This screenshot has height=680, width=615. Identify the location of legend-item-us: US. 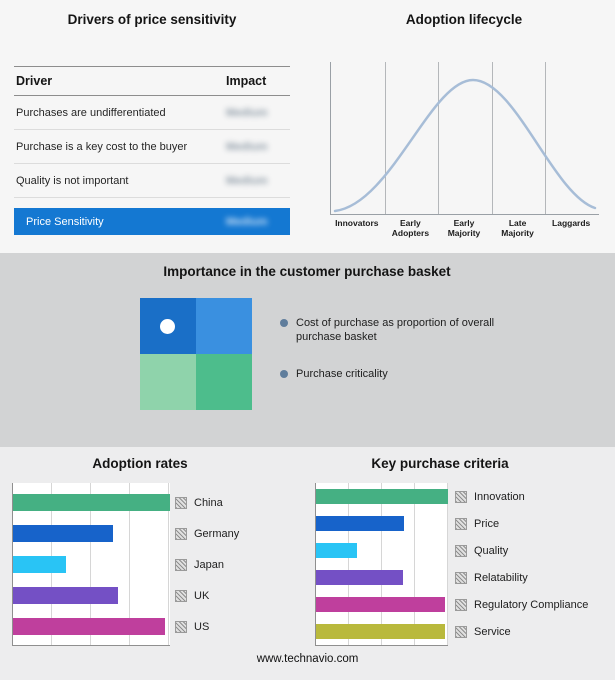
(207, 626).